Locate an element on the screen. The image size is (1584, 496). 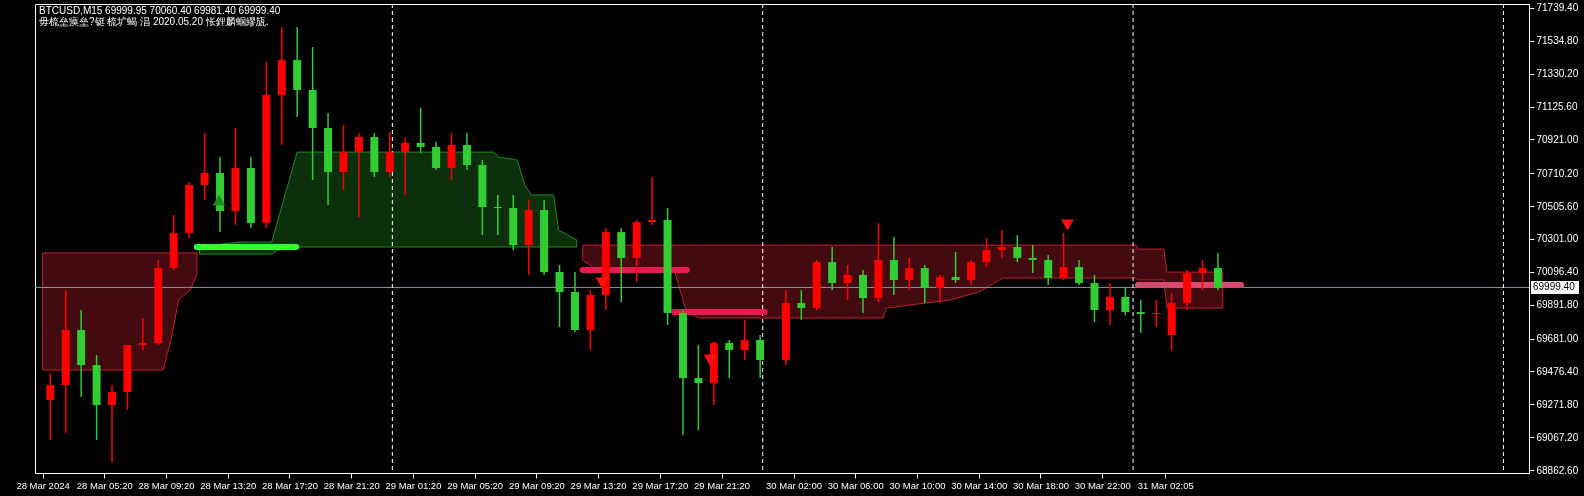
x-tick-label: 28 Mar 05:20 is located at coordinates (104, 485).